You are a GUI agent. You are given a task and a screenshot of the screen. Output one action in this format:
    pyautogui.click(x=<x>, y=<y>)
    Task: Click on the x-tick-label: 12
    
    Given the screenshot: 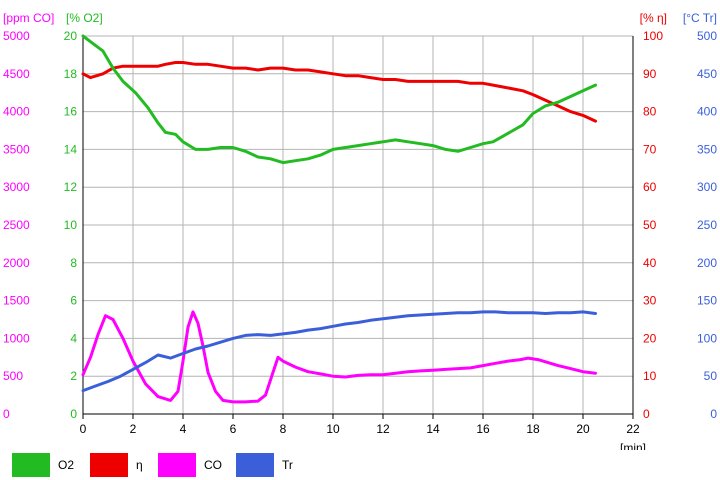 What is the action you would take?
    pyautogui.click(x=383, y=429)
    